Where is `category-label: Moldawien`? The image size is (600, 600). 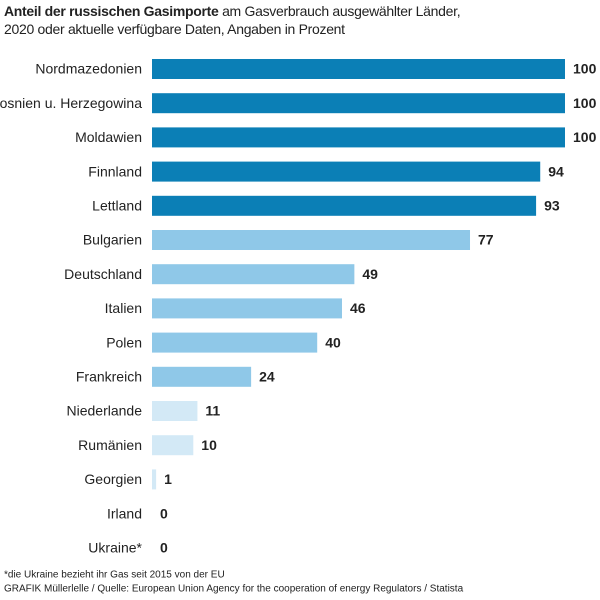 category-label: Moldawien is located at coordinates (108, 137).